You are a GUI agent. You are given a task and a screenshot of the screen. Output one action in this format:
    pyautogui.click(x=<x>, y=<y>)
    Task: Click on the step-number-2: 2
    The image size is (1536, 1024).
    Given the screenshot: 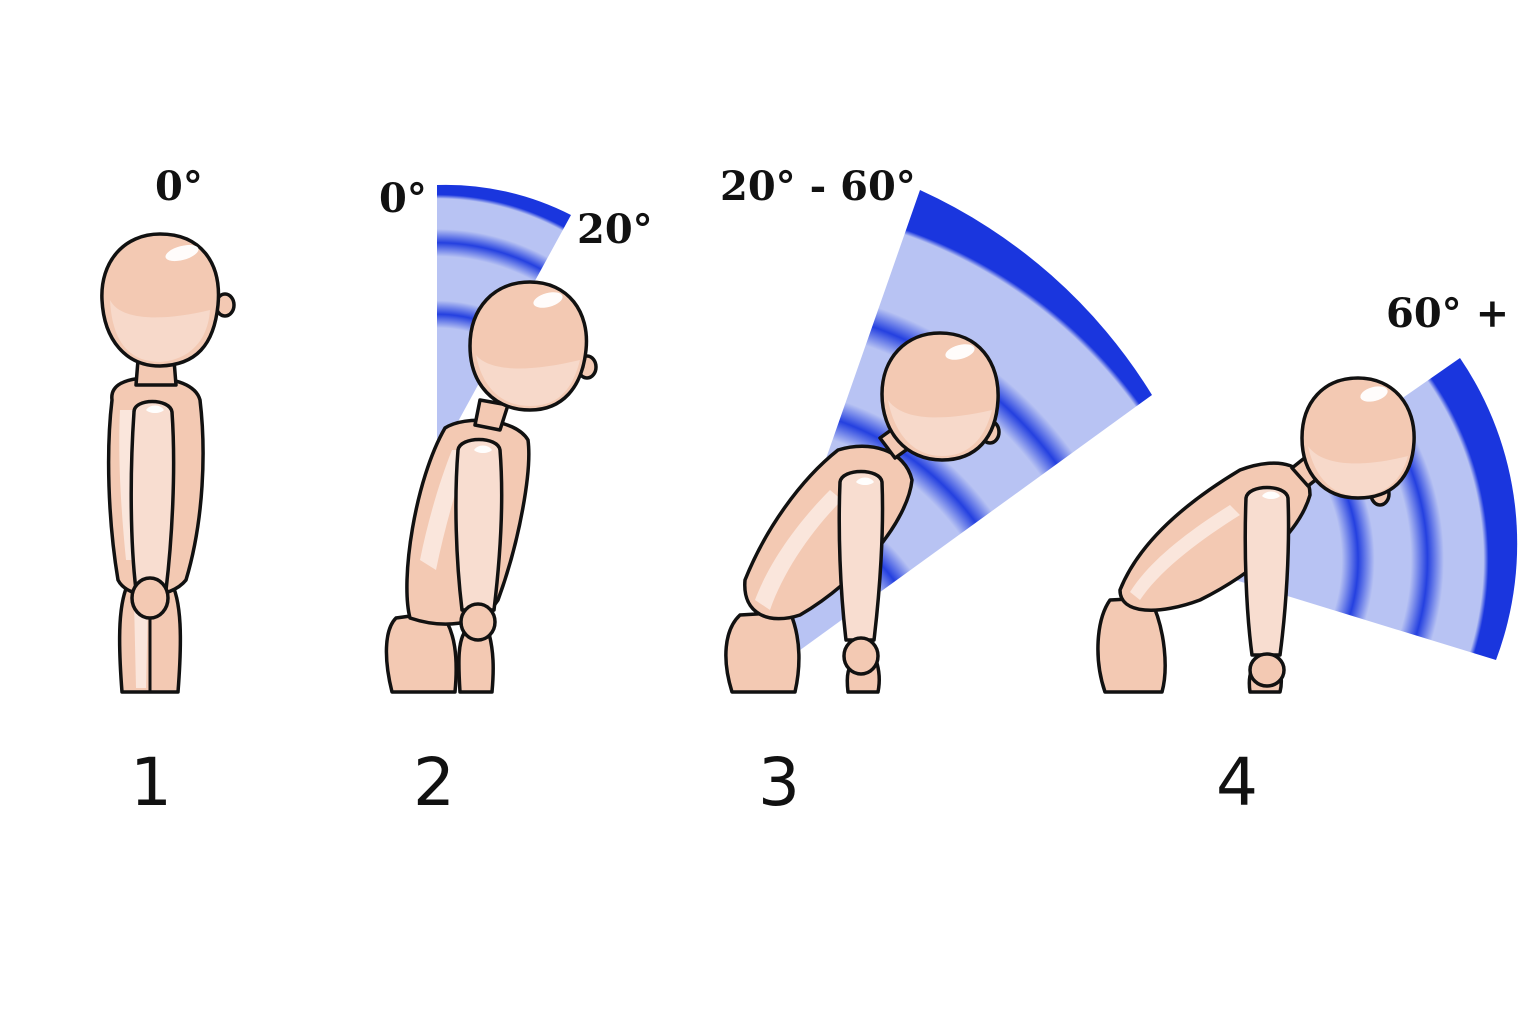 What is the action you would take?
    pyautogui.click(x=434, y=782)
    